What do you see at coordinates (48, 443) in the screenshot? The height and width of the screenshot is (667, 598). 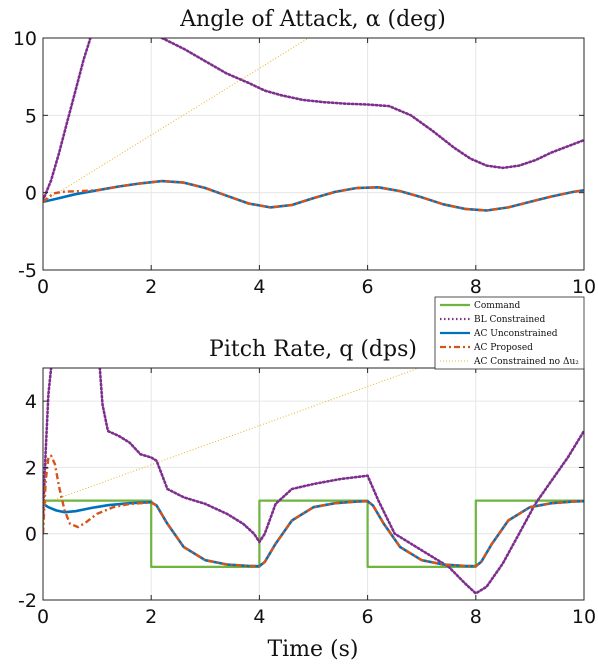 I see `pitch-rate-series-bl` at bounding box center [48, 443].